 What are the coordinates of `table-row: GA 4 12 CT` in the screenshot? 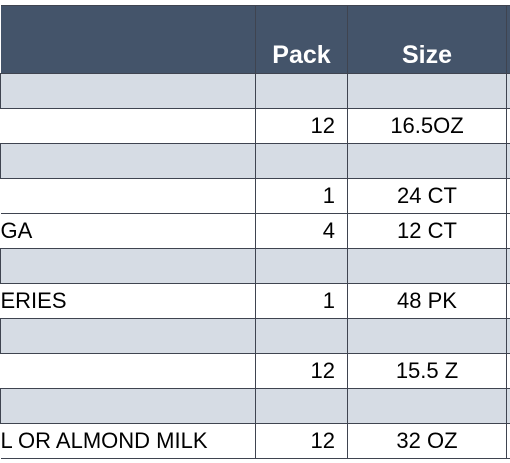 It's located at (255, 231).